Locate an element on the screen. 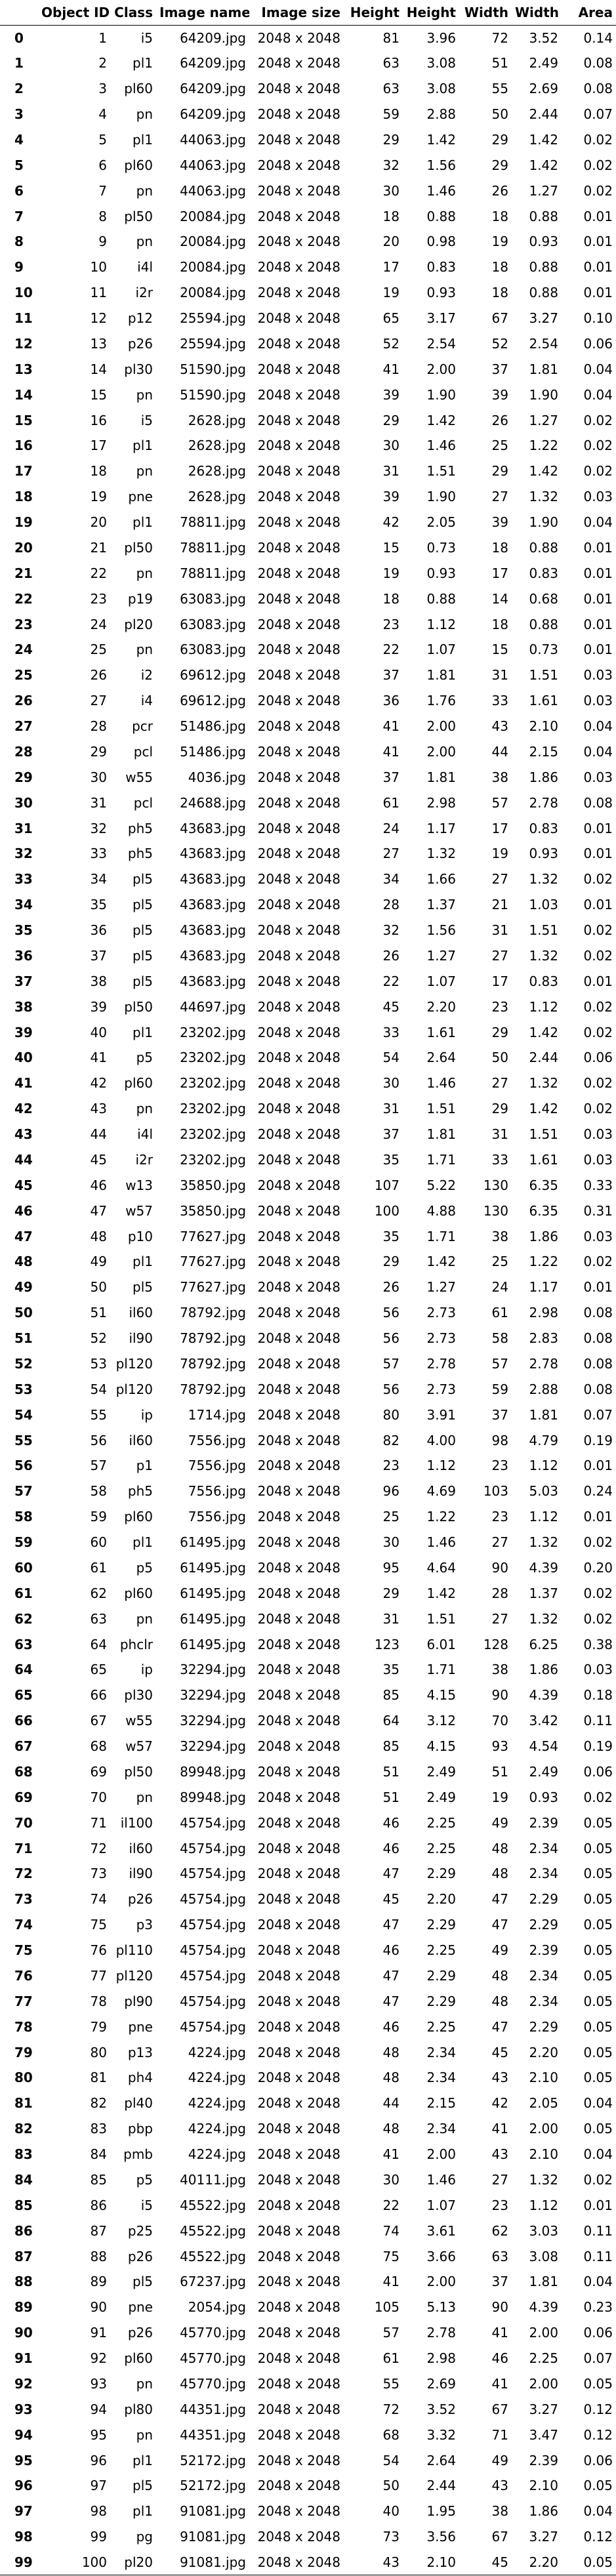  image-name-cell: 44697.jpg is located at coordinates (203, 1007).